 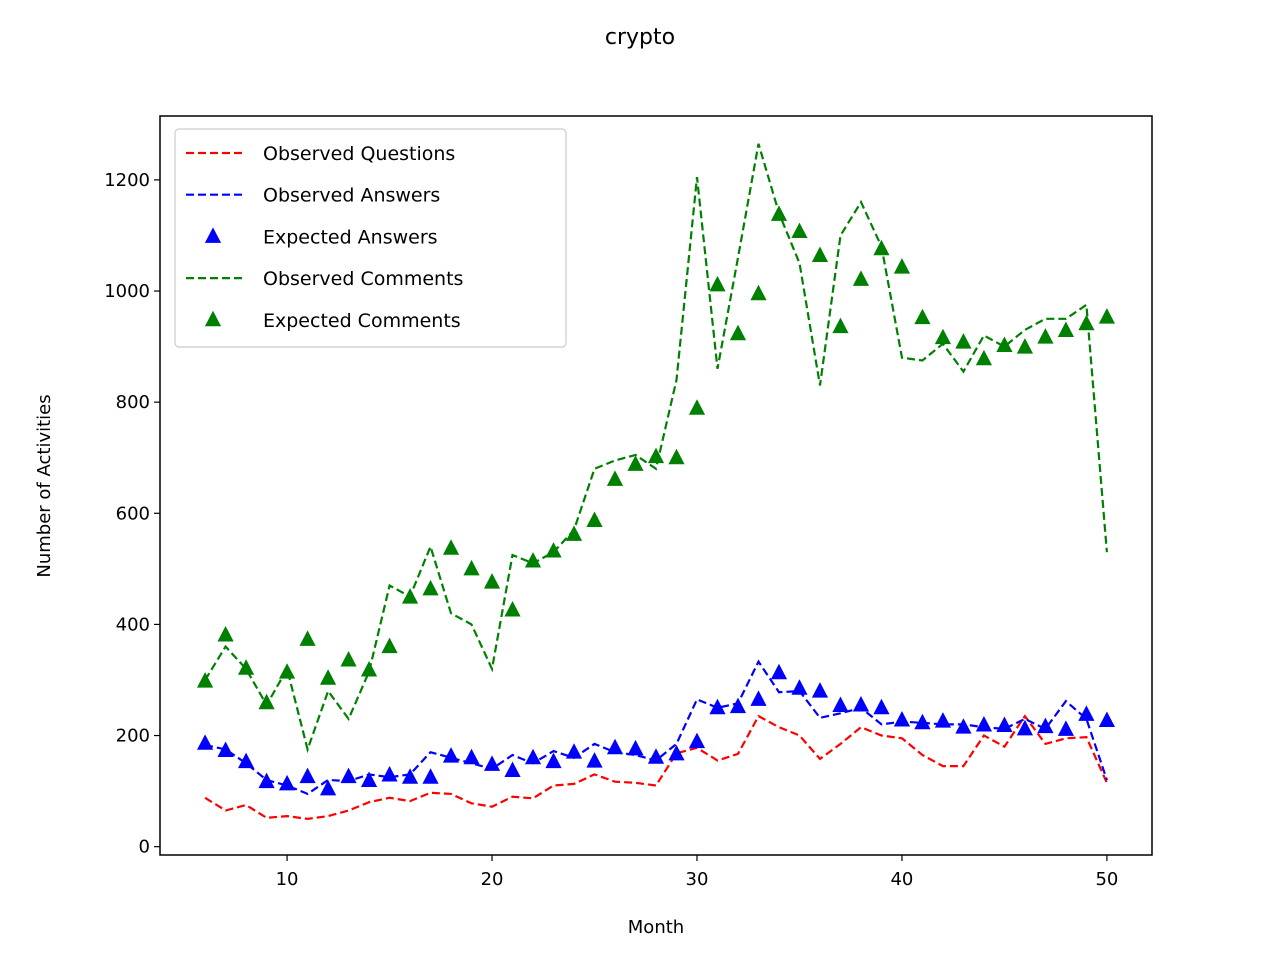 I want to click on legend-label: Observed Answers, so click(x=351, y=196).